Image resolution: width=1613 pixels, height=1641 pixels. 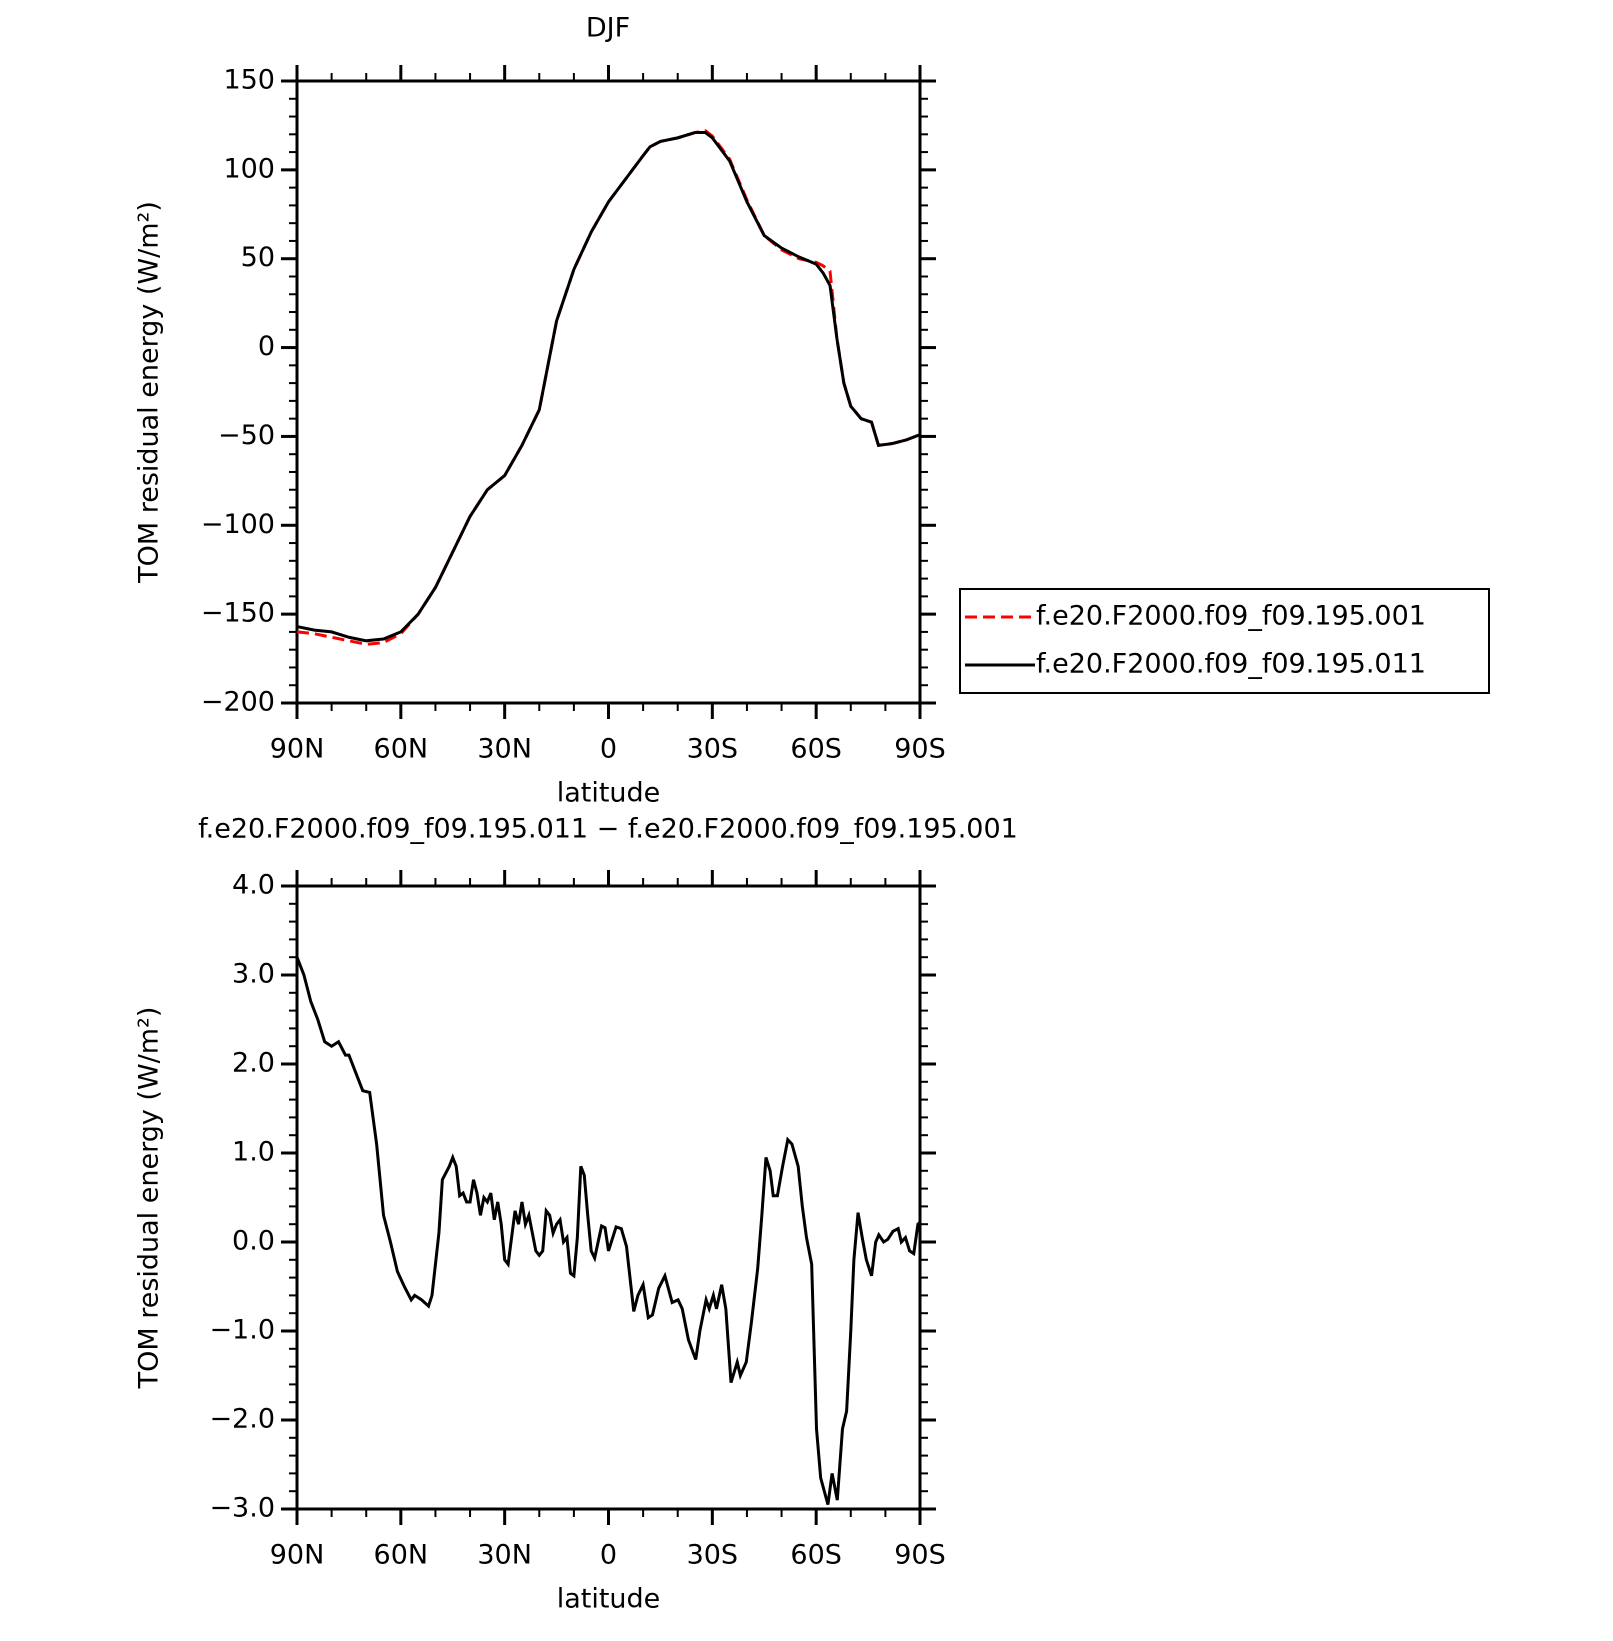 I want to click on legend-label: f.e20.F2000.f09_f09.195.011, so click(x=1231, y=664).